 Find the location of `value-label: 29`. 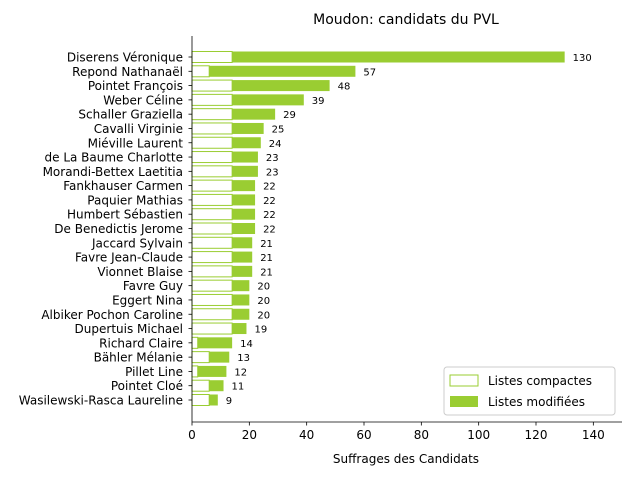

value-label: 29 is located at coordinates (289, 115).